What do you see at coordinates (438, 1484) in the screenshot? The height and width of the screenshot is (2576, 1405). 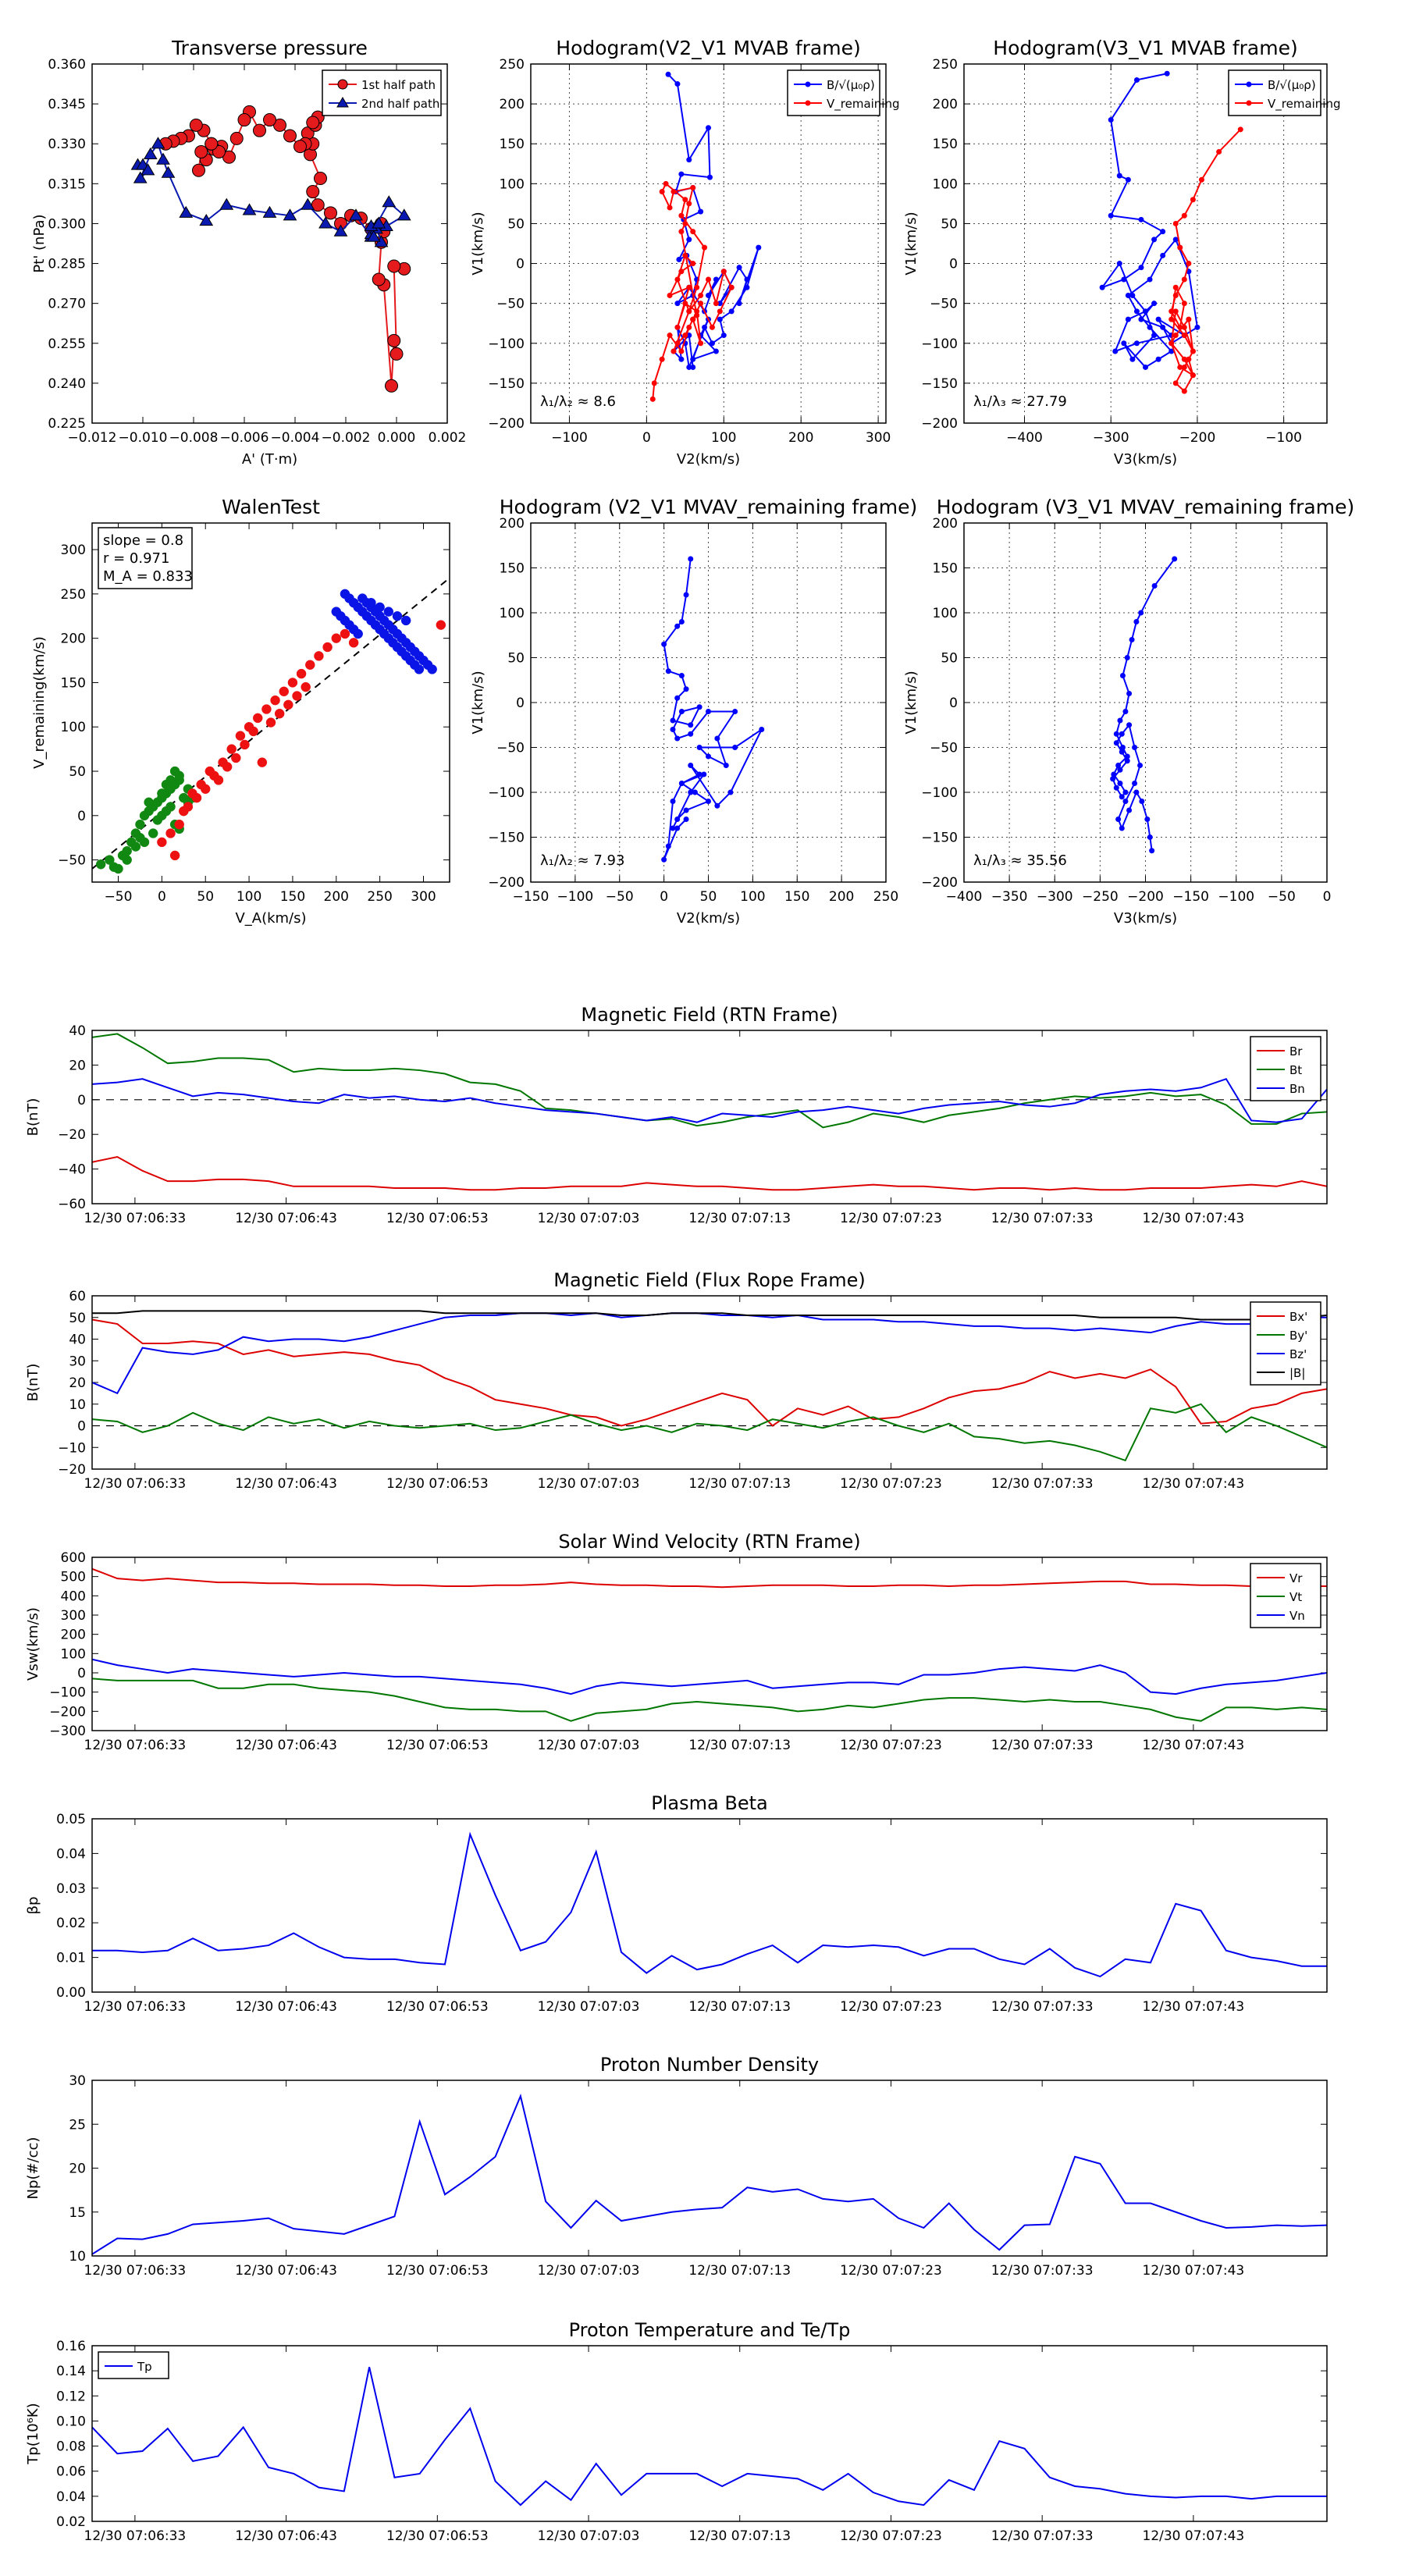 I see `x-tick-label: 12/30 07:06:53` at bounding box center [438, 1484].